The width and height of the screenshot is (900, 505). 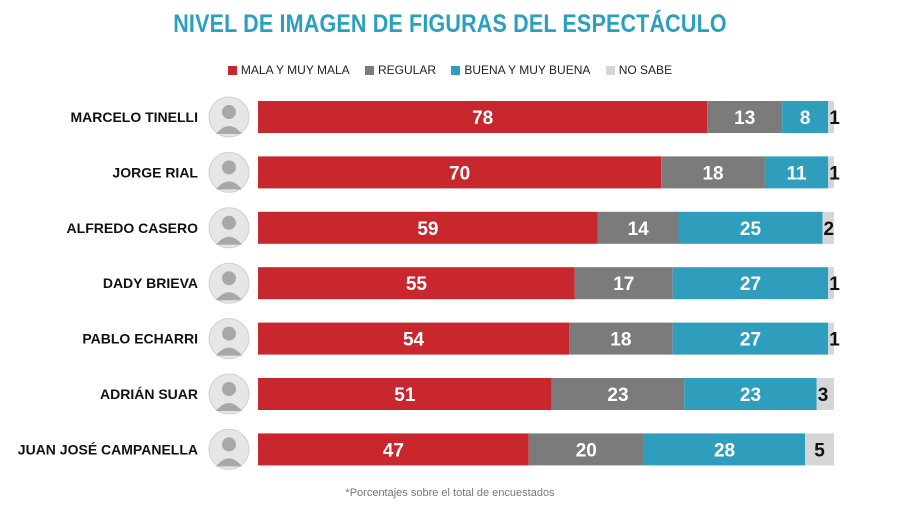 I want to click on data-label: 54, so click(x=414, y=340).